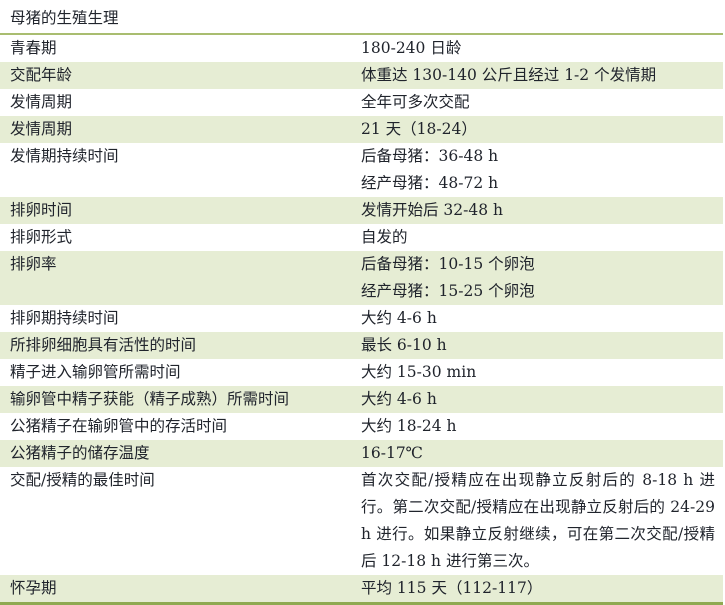 The width and height of the screenshot is (725, 605). What do you see at coordinates (409, 426) in the screenshot?
I see `value-line: 大约 18-24 h` at bounding box center [409, 426].